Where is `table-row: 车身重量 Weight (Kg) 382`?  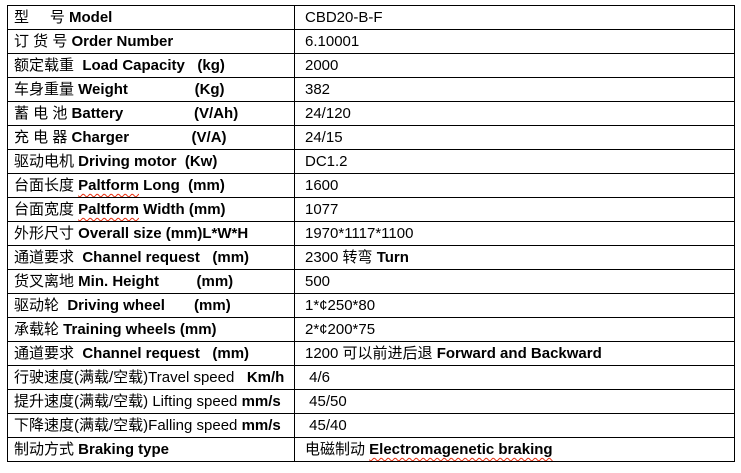
table-row: 车身重量 Weight (Kg) 382 is located at coordinates (371, 89).